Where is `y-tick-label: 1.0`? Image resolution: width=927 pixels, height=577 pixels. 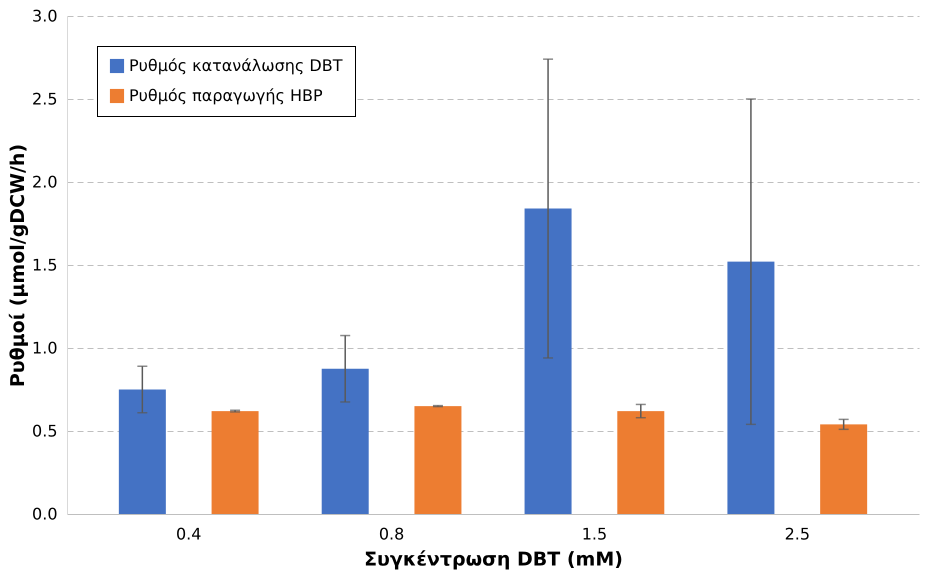
y-tick-label: 1.0 is located at coordinates (45, 348).